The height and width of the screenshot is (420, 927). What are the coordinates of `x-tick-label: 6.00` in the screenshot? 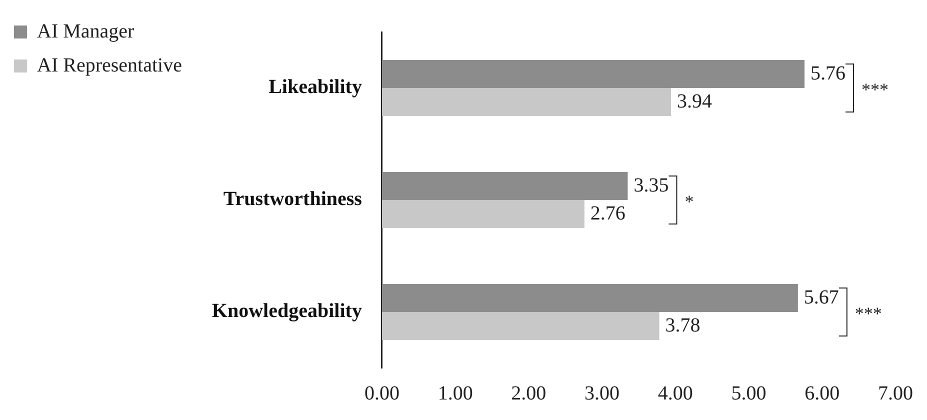 It's located at (822, 393).